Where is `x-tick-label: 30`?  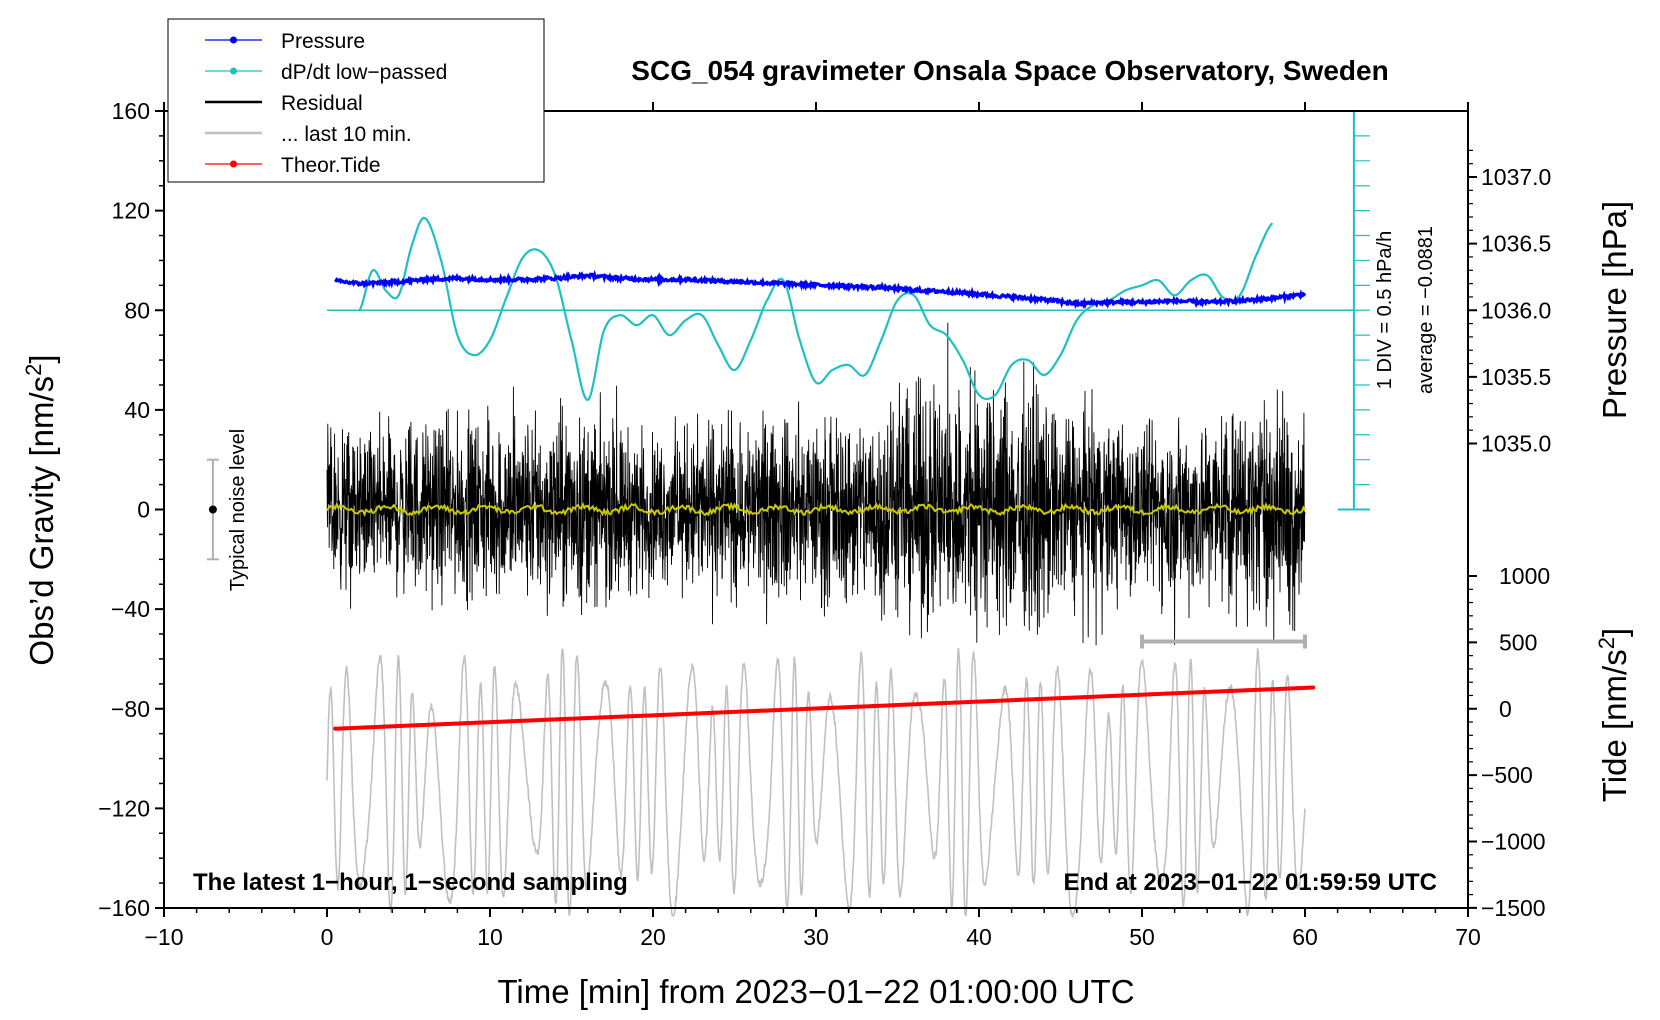 x-tick-label: 30 is located at coordinates (816, 937).